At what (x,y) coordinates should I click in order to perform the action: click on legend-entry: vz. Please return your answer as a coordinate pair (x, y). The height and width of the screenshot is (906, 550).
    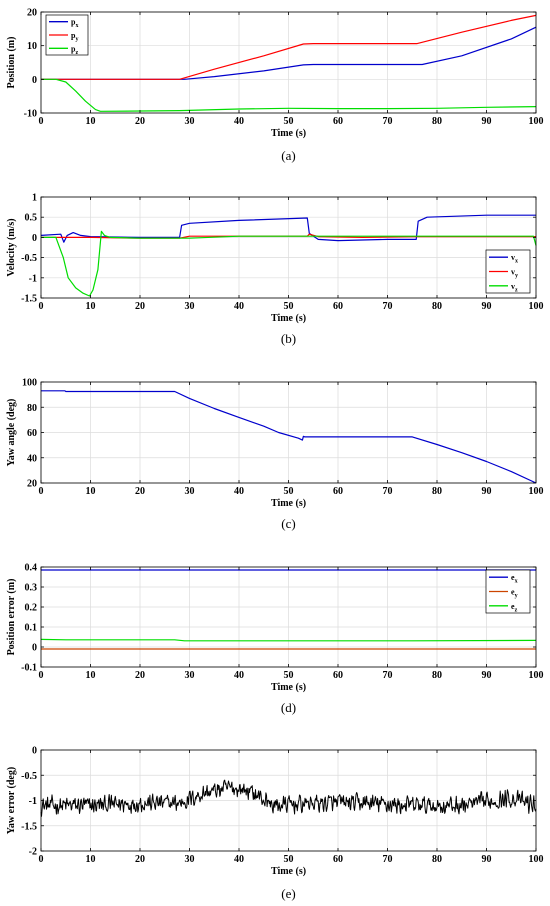
    Looking at the image, I should click on (514, 288).